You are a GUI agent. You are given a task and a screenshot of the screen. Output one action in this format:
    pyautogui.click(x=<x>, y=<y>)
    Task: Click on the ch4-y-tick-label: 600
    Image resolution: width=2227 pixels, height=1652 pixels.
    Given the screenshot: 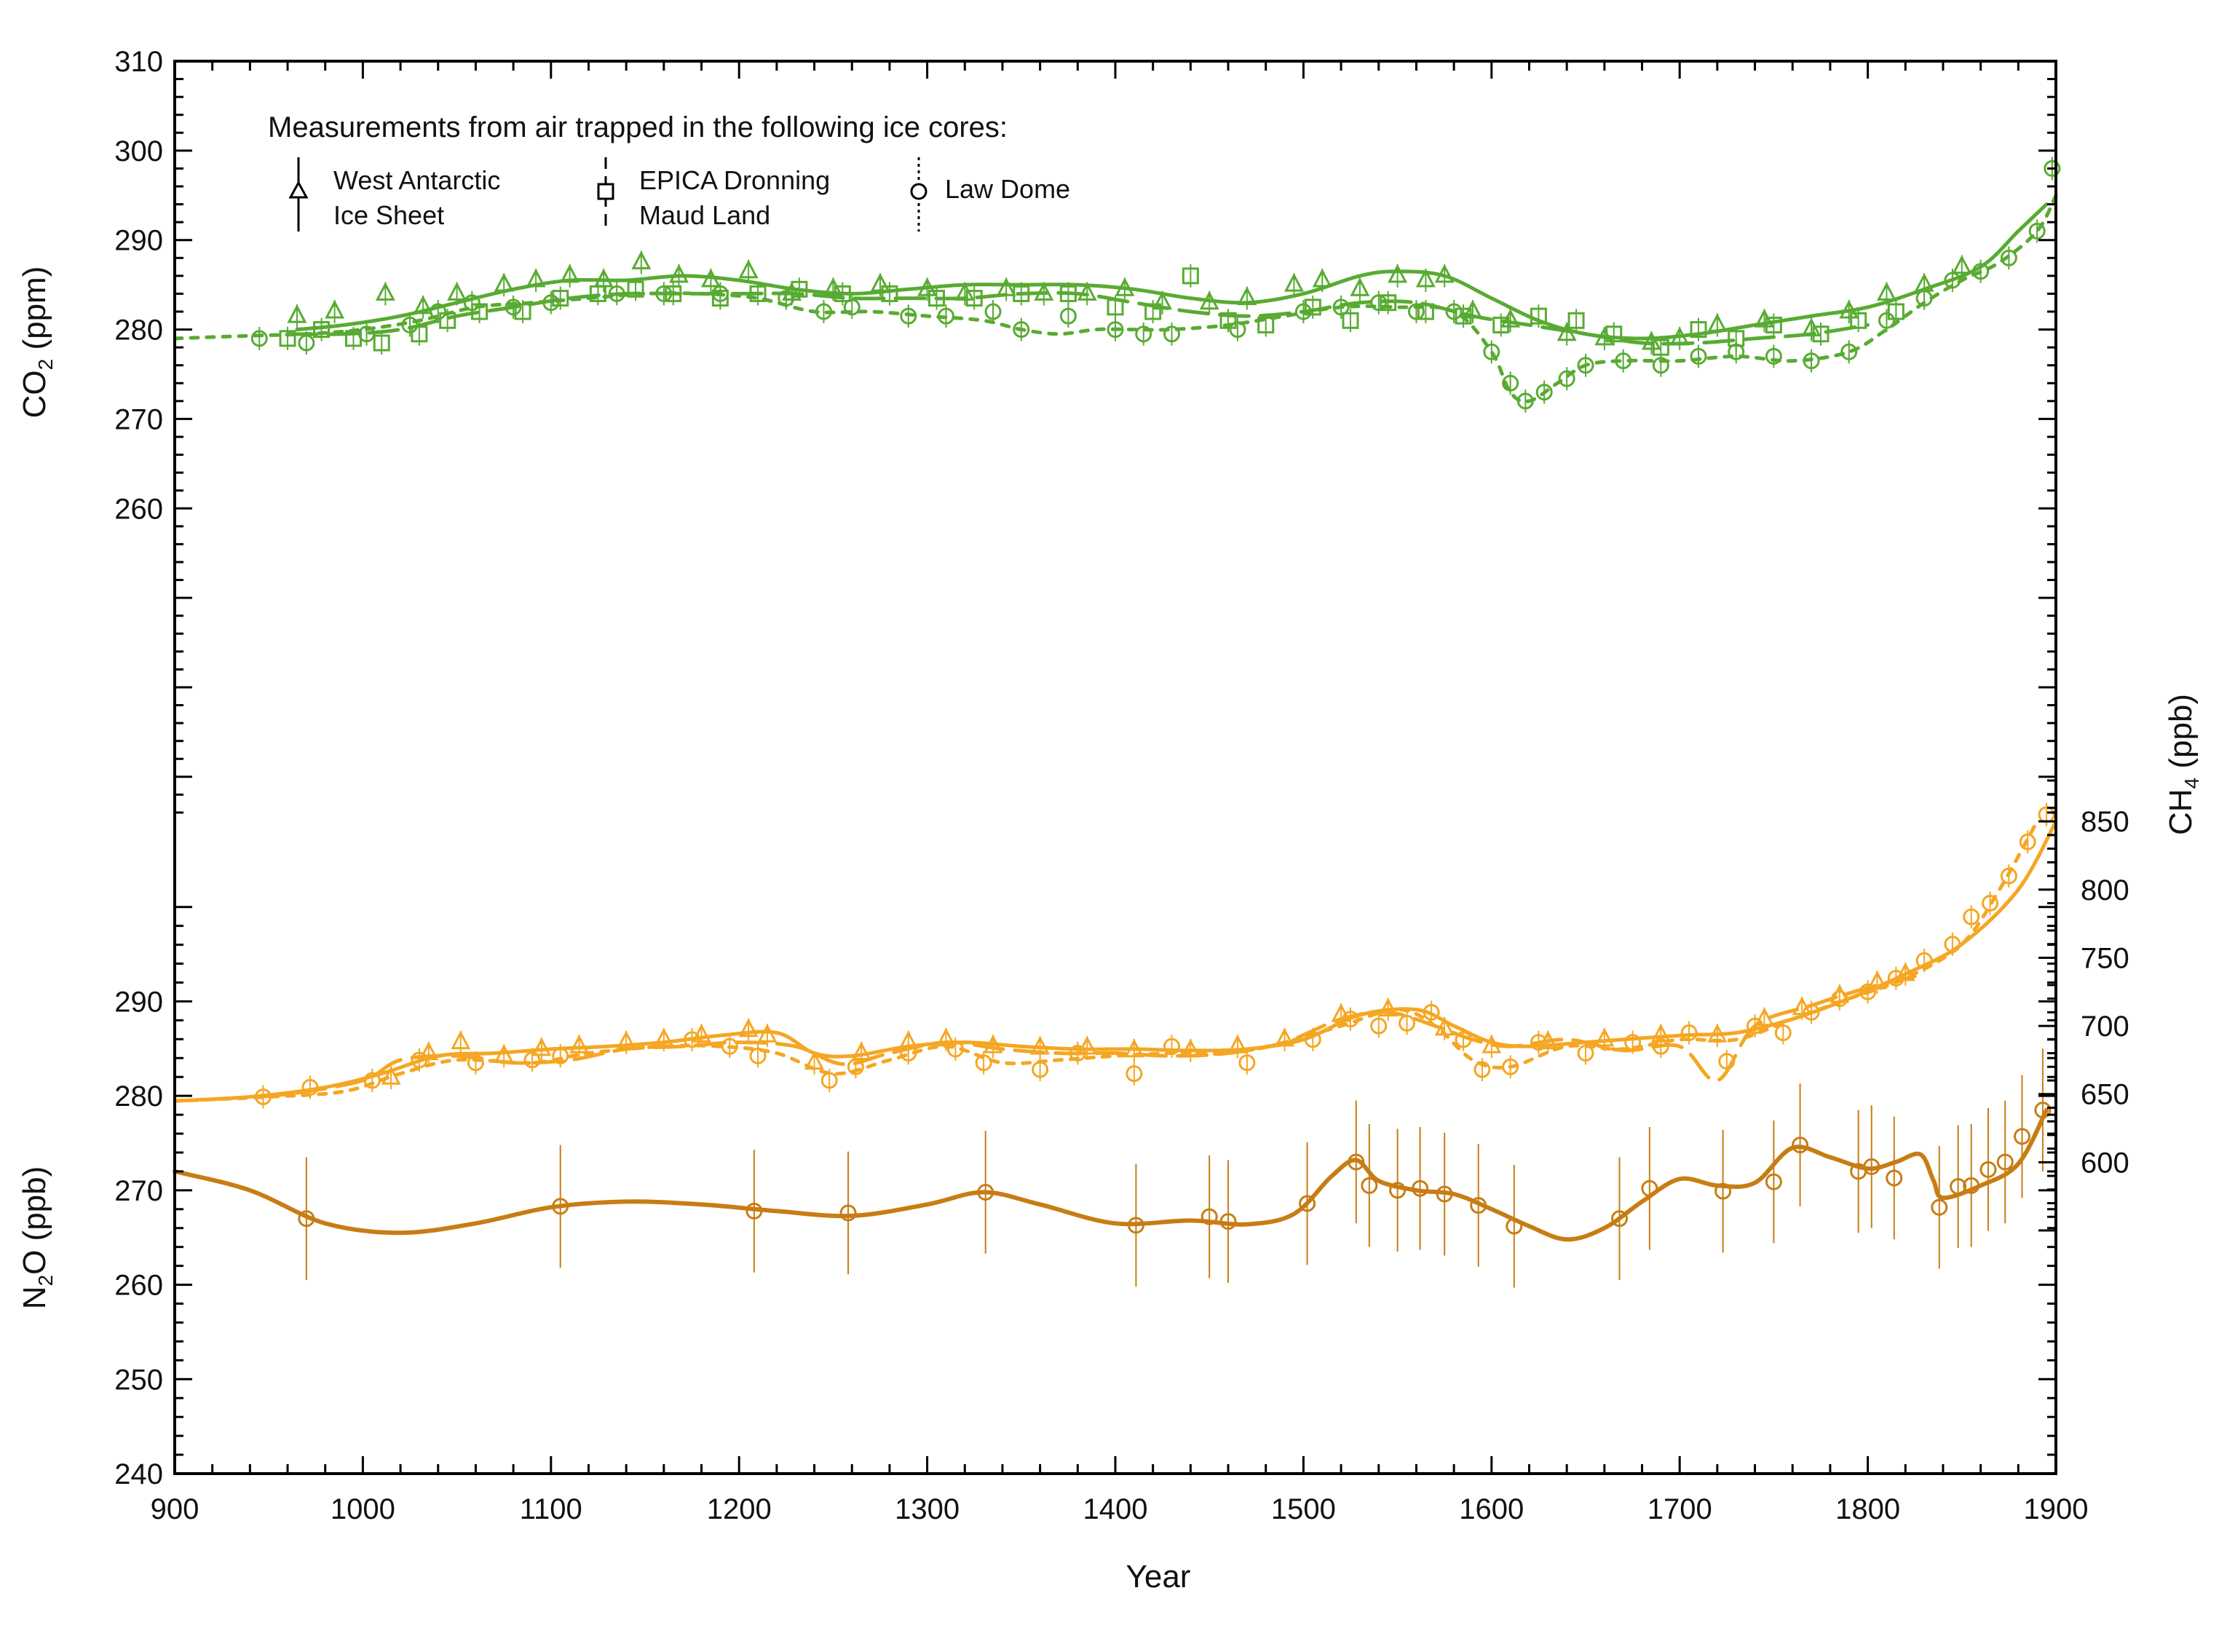 What is the action you would take?
    pyautogui.click(x=2105, y=1163)
    